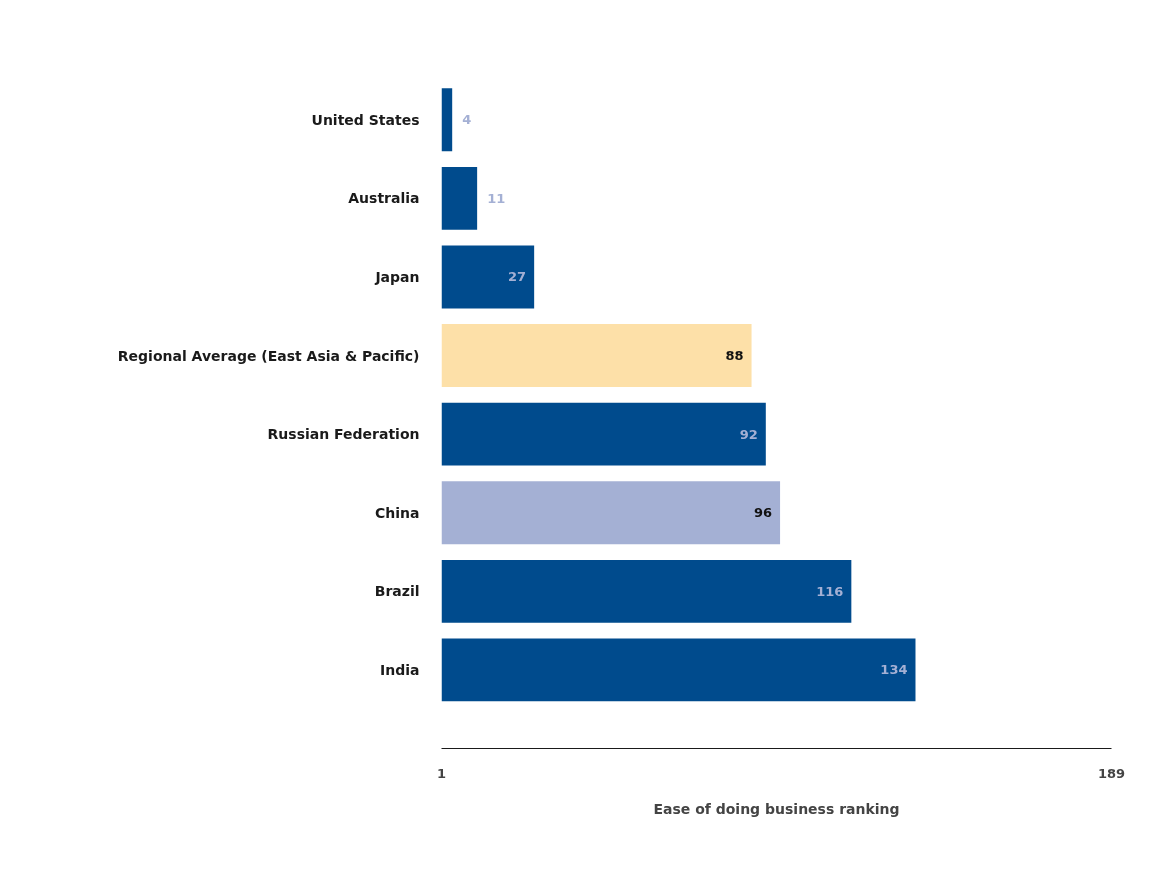 The image size is (1167, 869). Describe the element at coordinates (268, 355) in the screenshot. I see `y-tick-label: Regional Average (East Asia & Pacific)` at that location.